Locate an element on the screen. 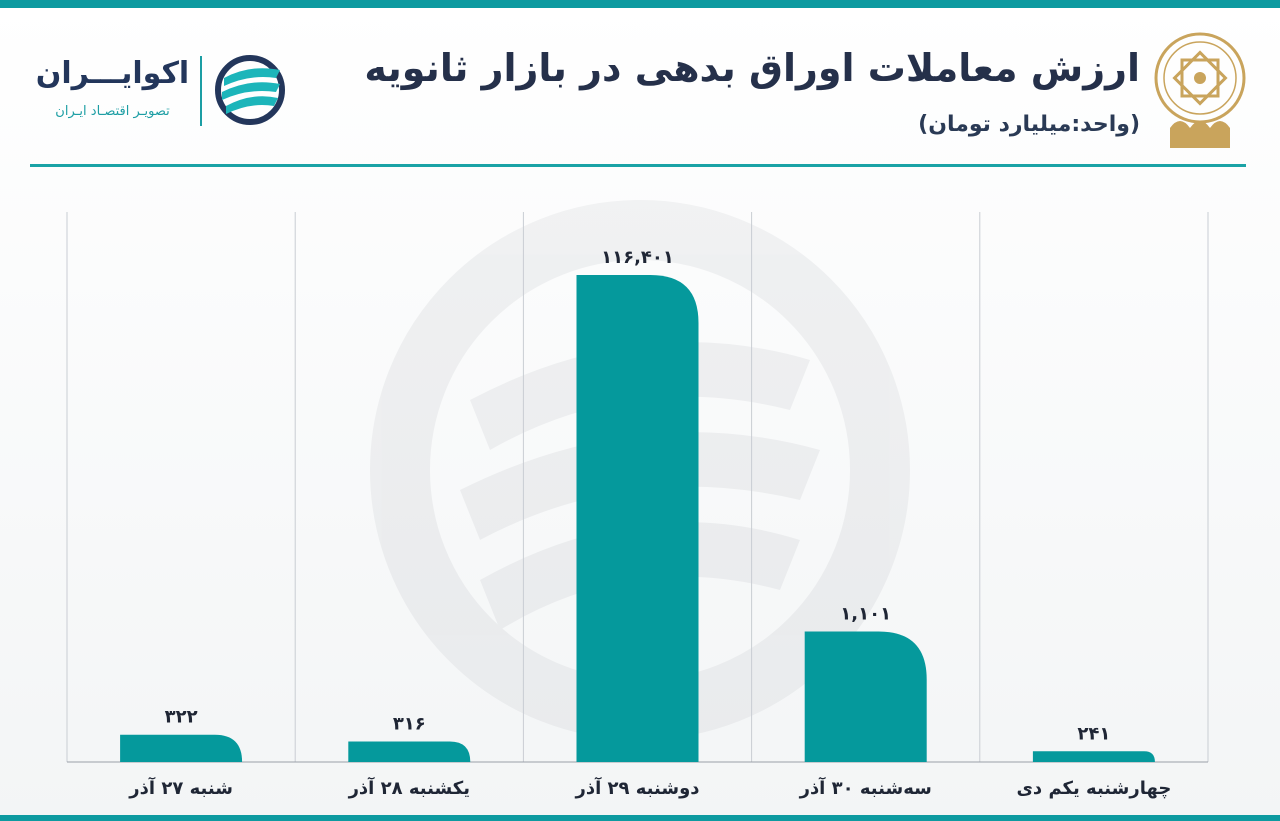  x-tick-label: سه‌شنبه ۳۰ آذر is located at coordinates (865, 787).